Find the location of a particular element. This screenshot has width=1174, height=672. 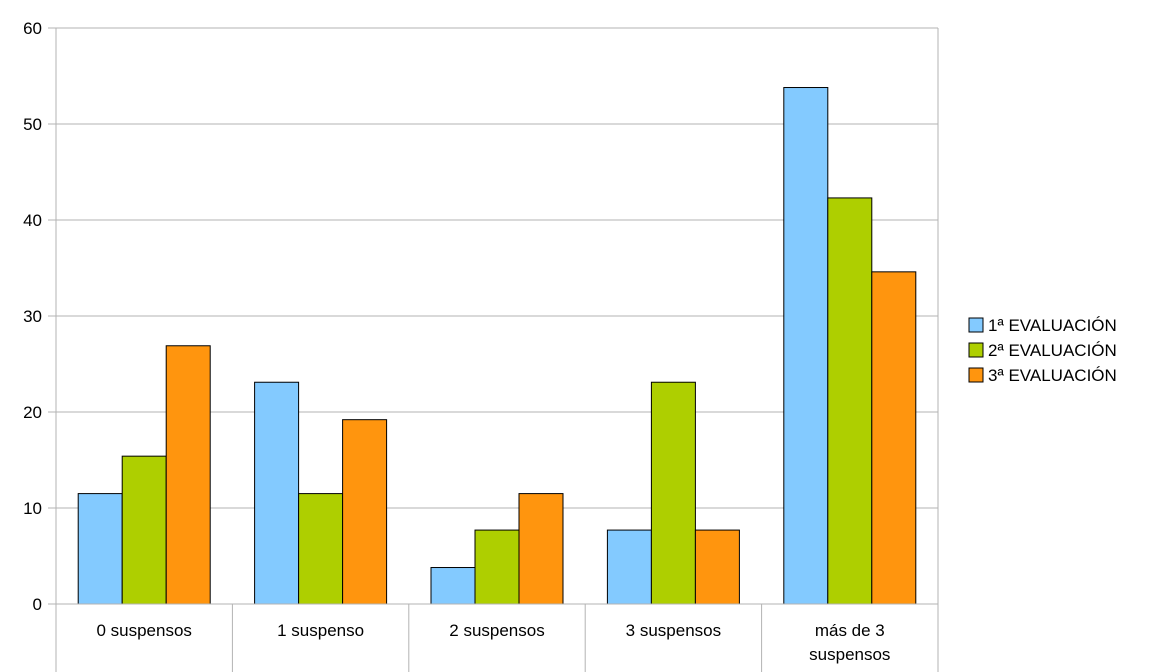

y-axis-ticks: 0 10 20 30 40 50 60 is located at coordinates (32, 316).